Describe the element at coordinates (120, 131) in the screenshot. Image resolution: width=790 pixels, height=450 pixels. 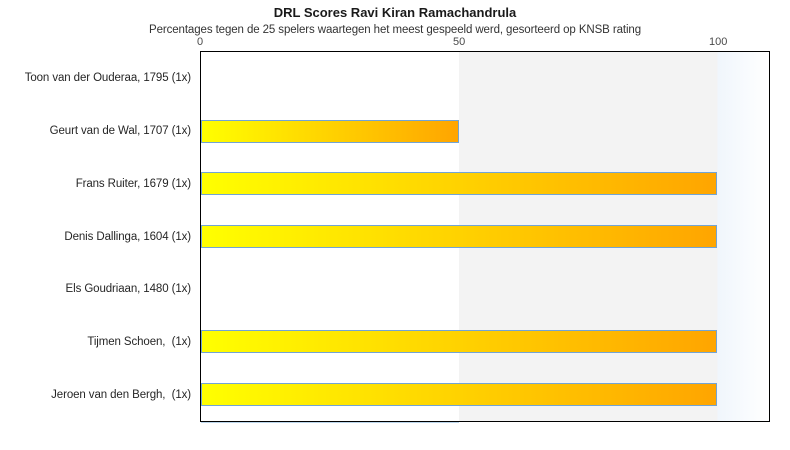
I see `y-axis-label: Geurt van de Wal, 1707 (1x)` at that location.